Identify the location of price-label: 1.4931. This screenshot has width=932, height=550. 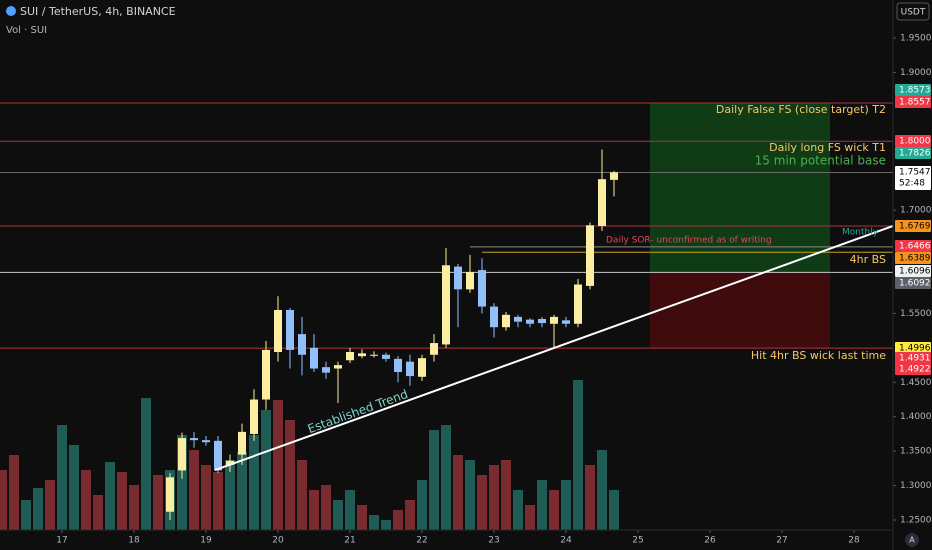
(915, 359).